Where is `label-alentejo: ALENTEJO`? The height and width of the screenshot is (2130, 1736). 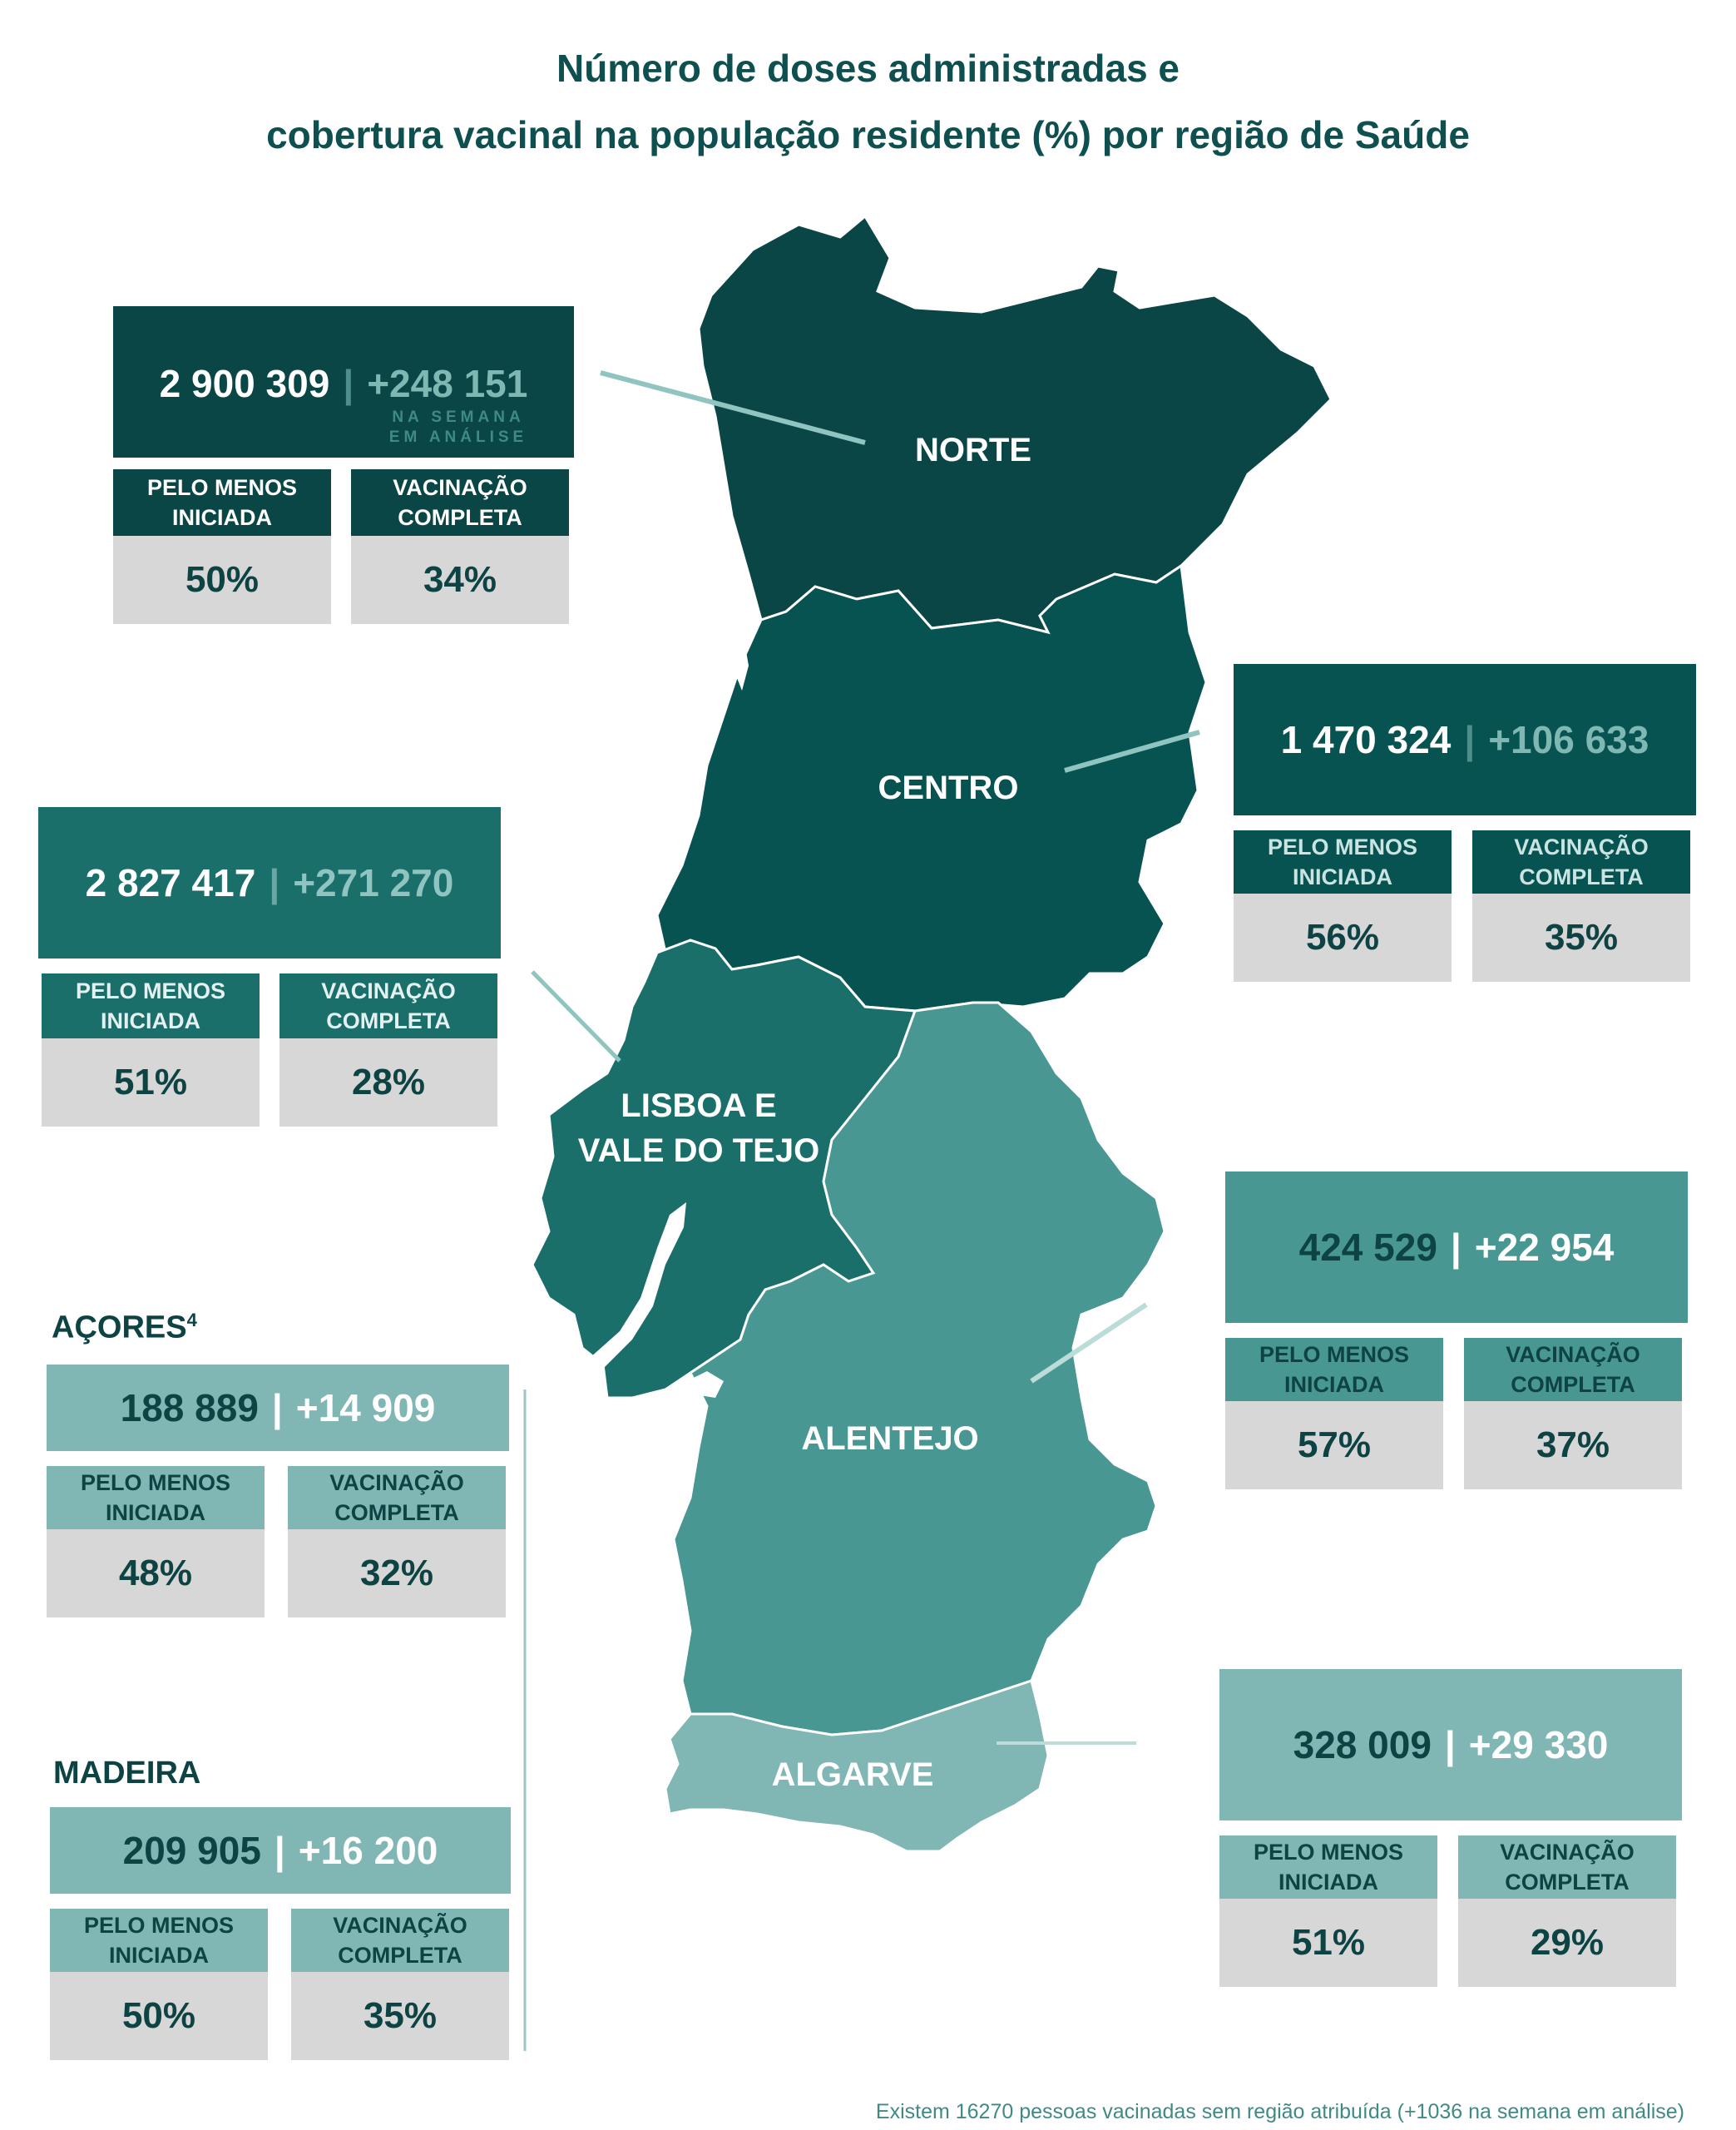 label-alentejo: ALENTEJO is located at coordinates (890, 1439).